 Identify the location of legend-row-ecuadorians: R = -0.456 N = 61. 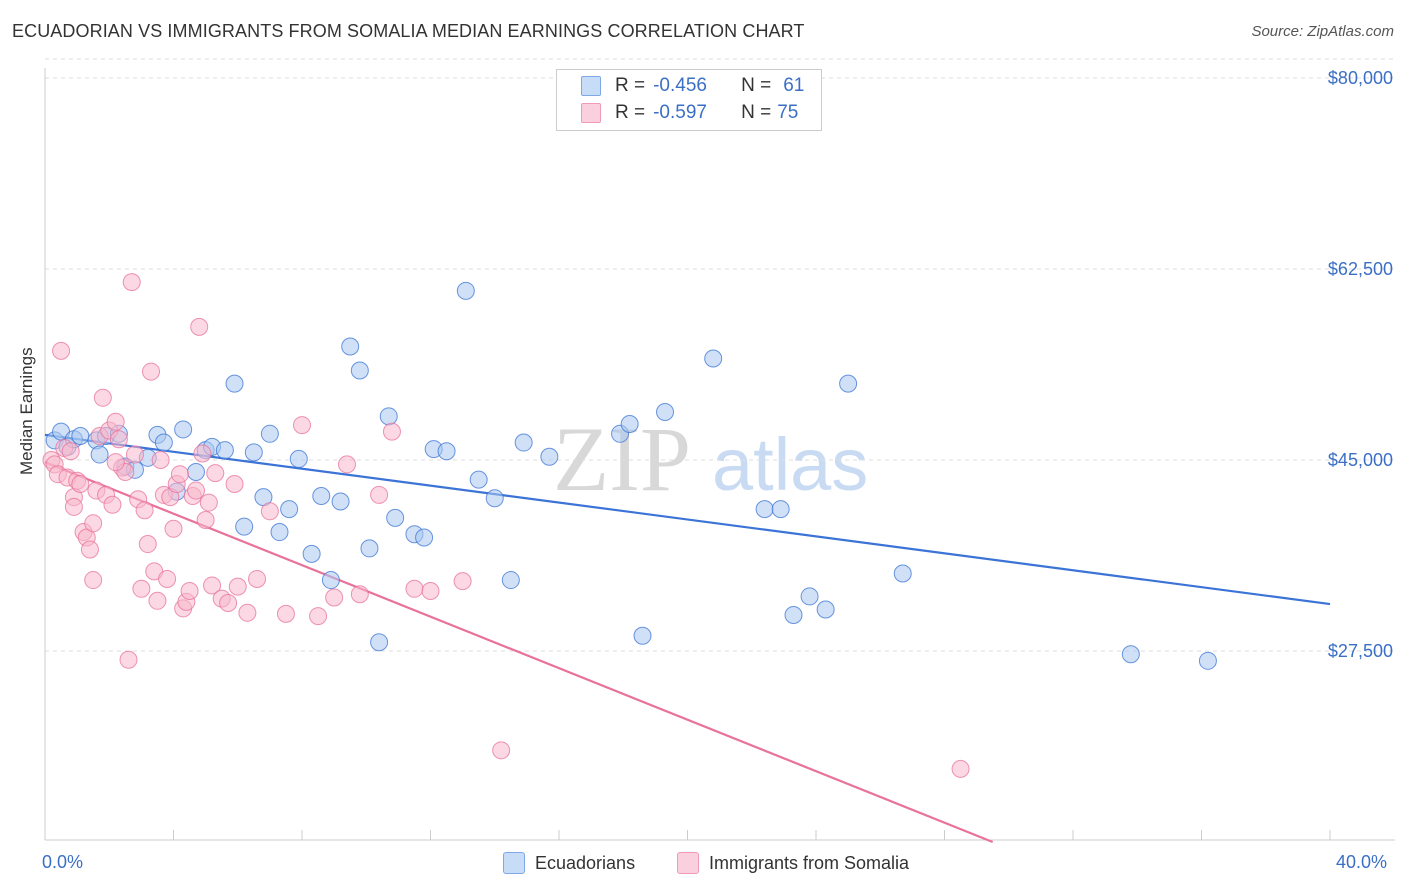
(692, 86).